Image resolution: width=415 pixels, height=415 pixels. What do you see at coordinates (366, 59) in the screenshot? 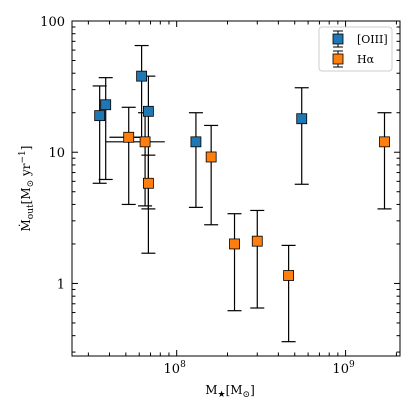
I see `legend-label: Hα` at bounding box center [366, 59].